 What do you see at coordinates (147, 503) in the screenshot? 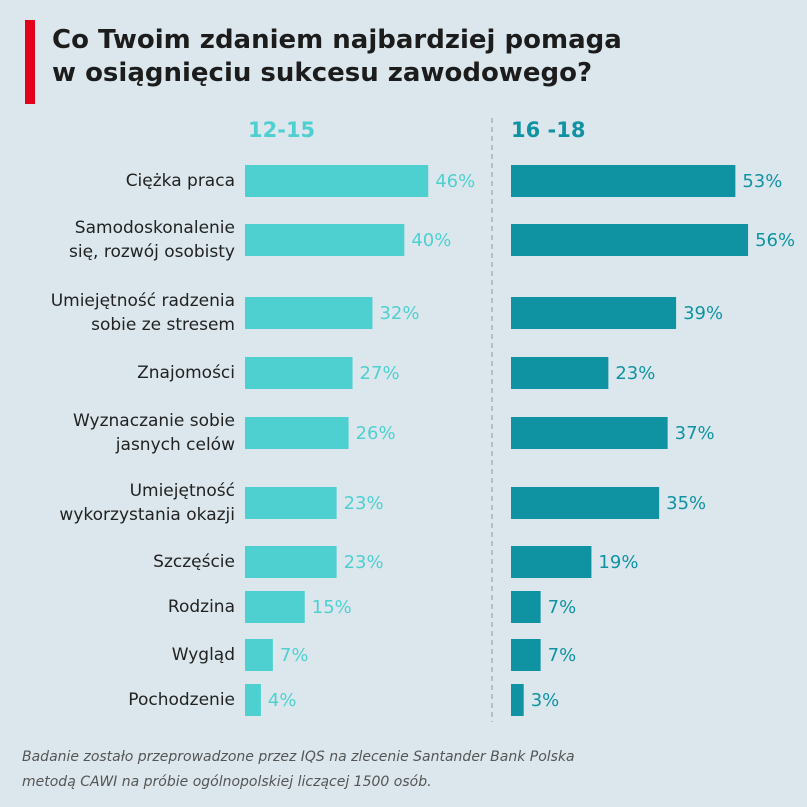
I see `category-label: Umiejętność wykorzystania okazji` at bounding box center [147, 503].